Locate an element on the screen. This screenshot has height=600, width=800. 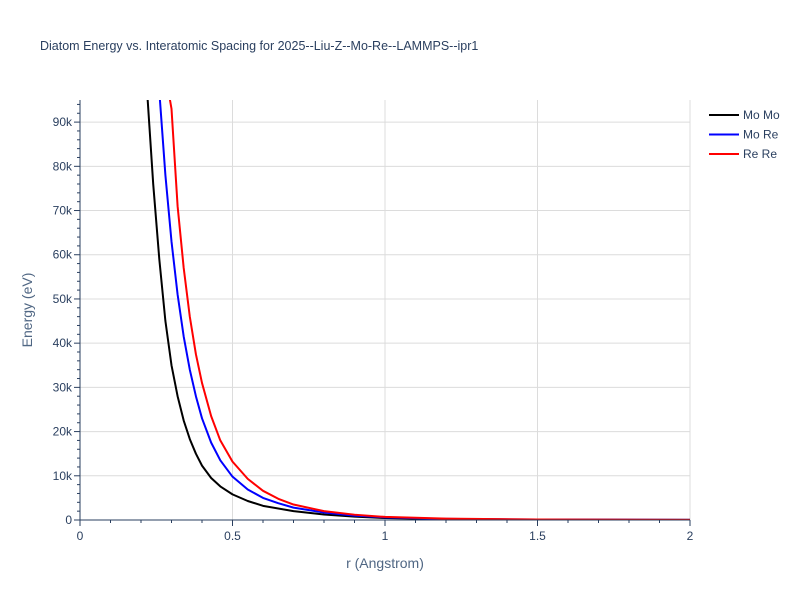
x-tick-label: 1 is located at coordinates (385, 536).